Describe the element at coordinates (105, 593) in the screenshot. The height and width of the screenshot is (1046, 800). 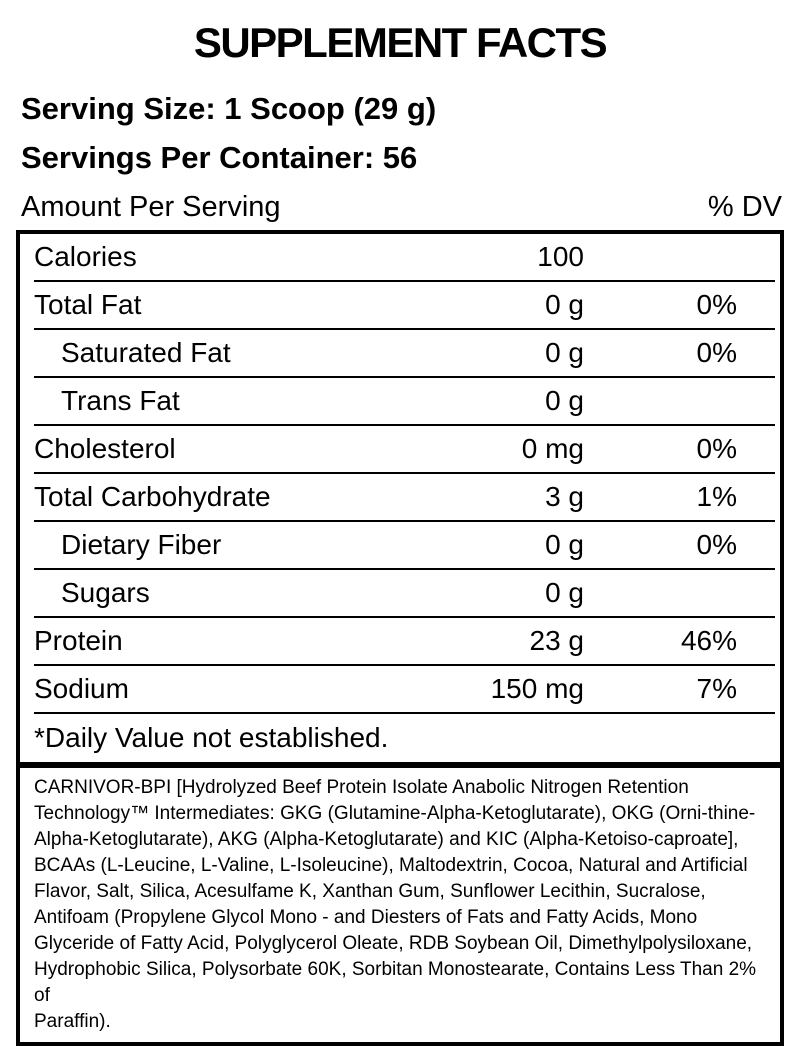
I see `fact-label: Sugars` at that location.